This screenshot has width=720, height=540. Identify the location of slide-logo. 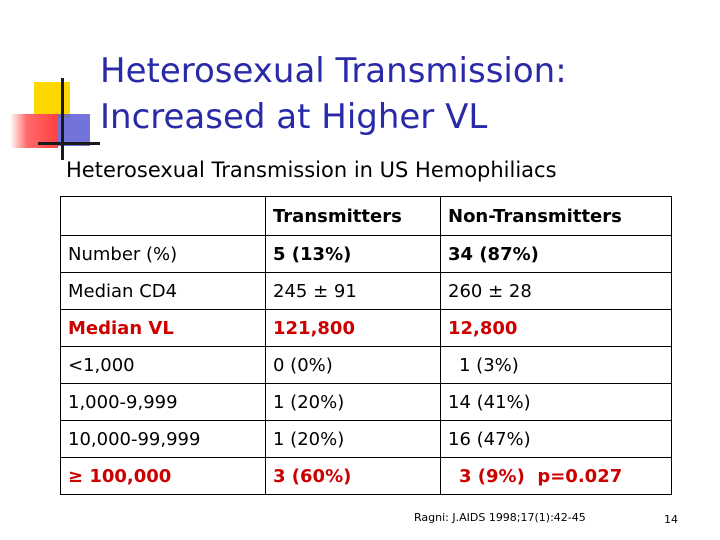
(55, 85).